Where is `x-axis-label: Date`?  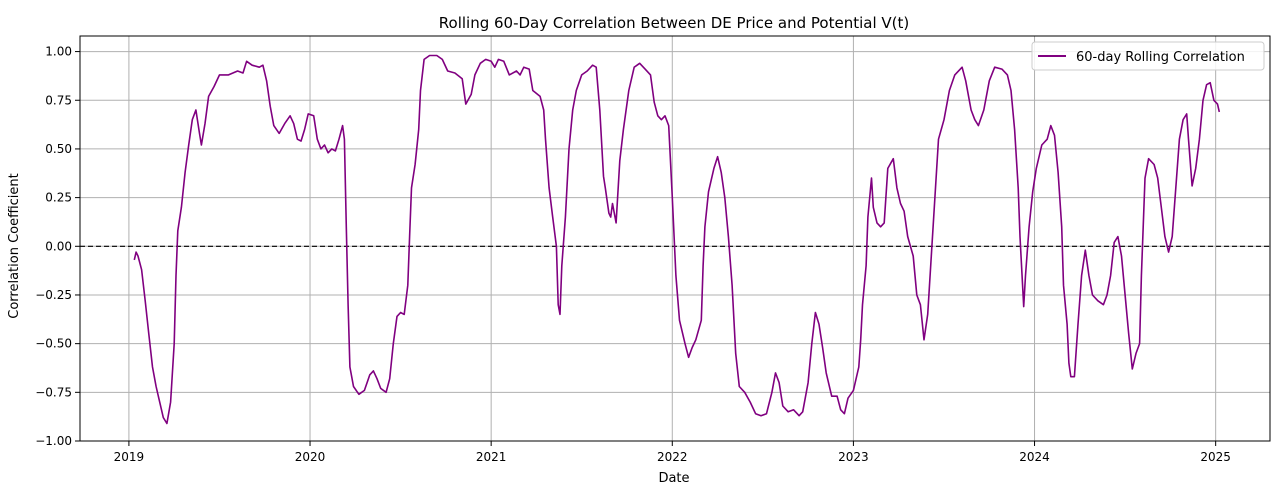
x-axis-label: Date is located at coordinates (673, 478).